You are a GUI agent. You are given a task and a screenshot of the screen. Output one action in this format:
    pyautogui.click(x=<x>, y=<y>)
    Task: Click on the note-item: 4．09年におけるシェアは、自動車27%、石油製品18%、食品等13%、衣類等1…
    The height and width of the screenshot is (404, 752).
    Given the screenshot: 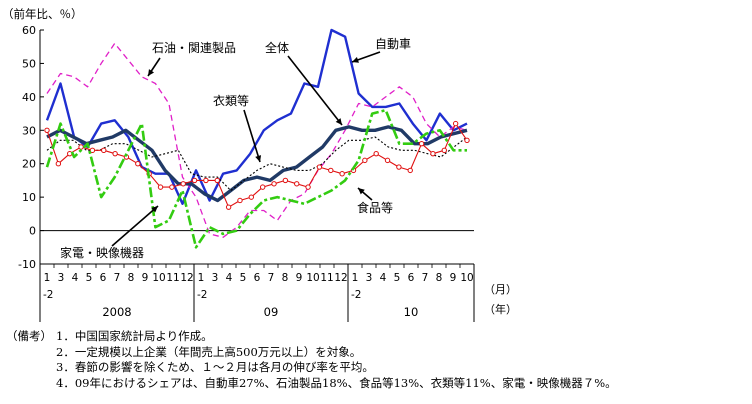 What is the action you would take?
    pyautogui.click(x=336, y=382)
    